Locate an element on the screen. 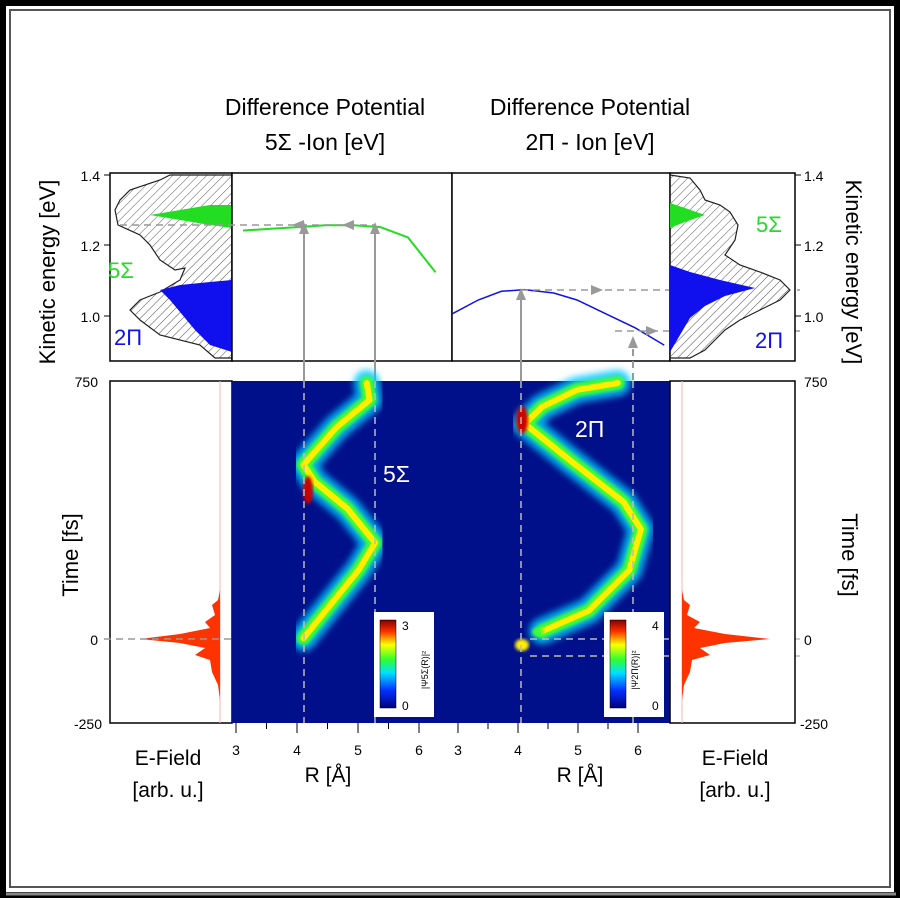  time-axis-label-right: Time [fs] is located at coordinates (849, 555).